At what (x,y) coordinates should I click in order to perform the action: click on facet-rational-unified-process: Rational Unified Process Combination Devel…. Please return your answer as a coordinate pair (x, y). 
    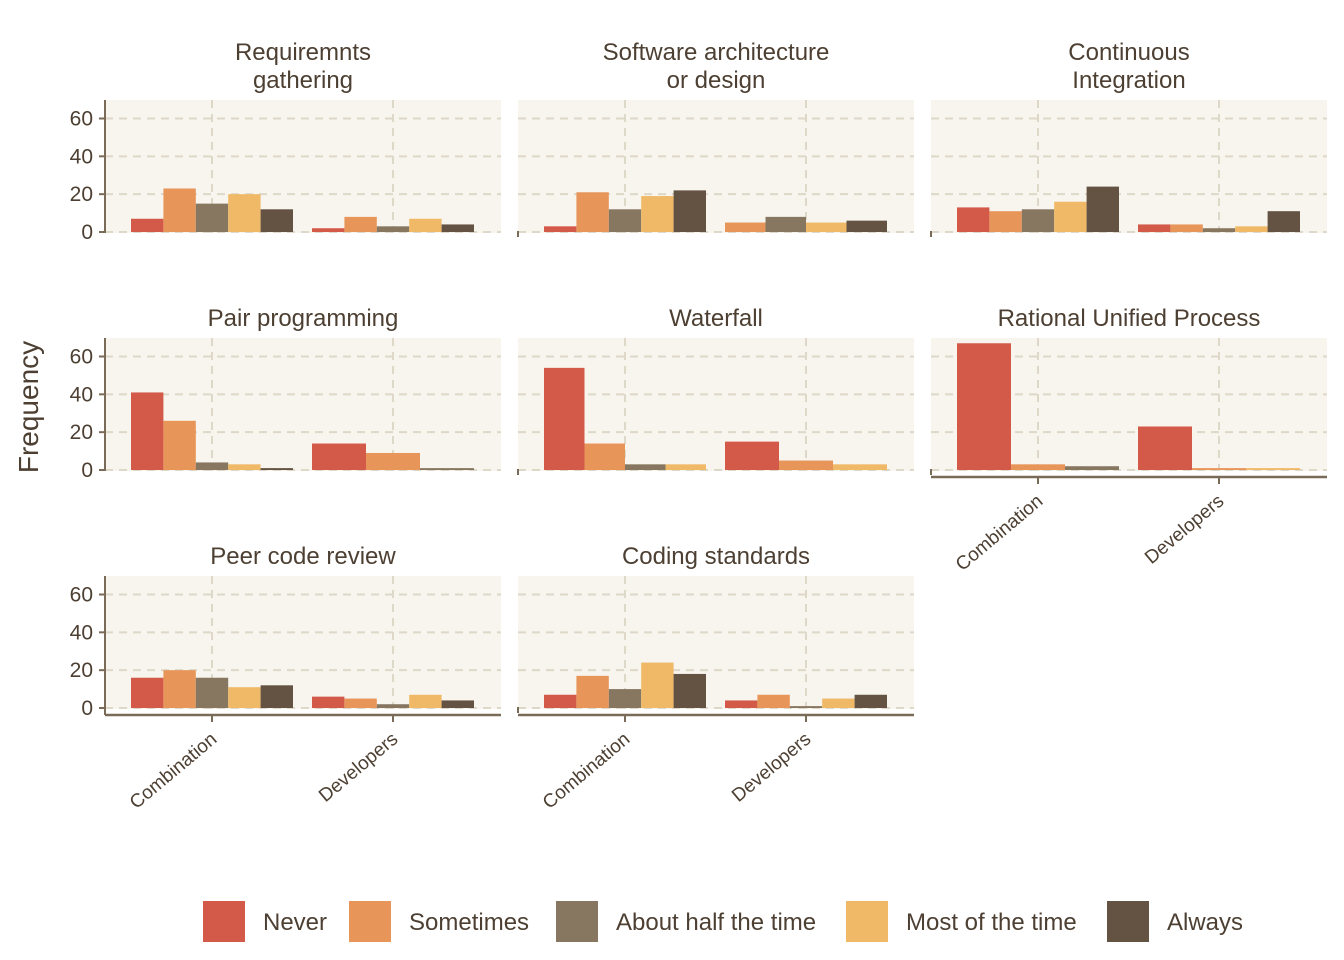
    Looking at the image, I should click on (1128, 440).